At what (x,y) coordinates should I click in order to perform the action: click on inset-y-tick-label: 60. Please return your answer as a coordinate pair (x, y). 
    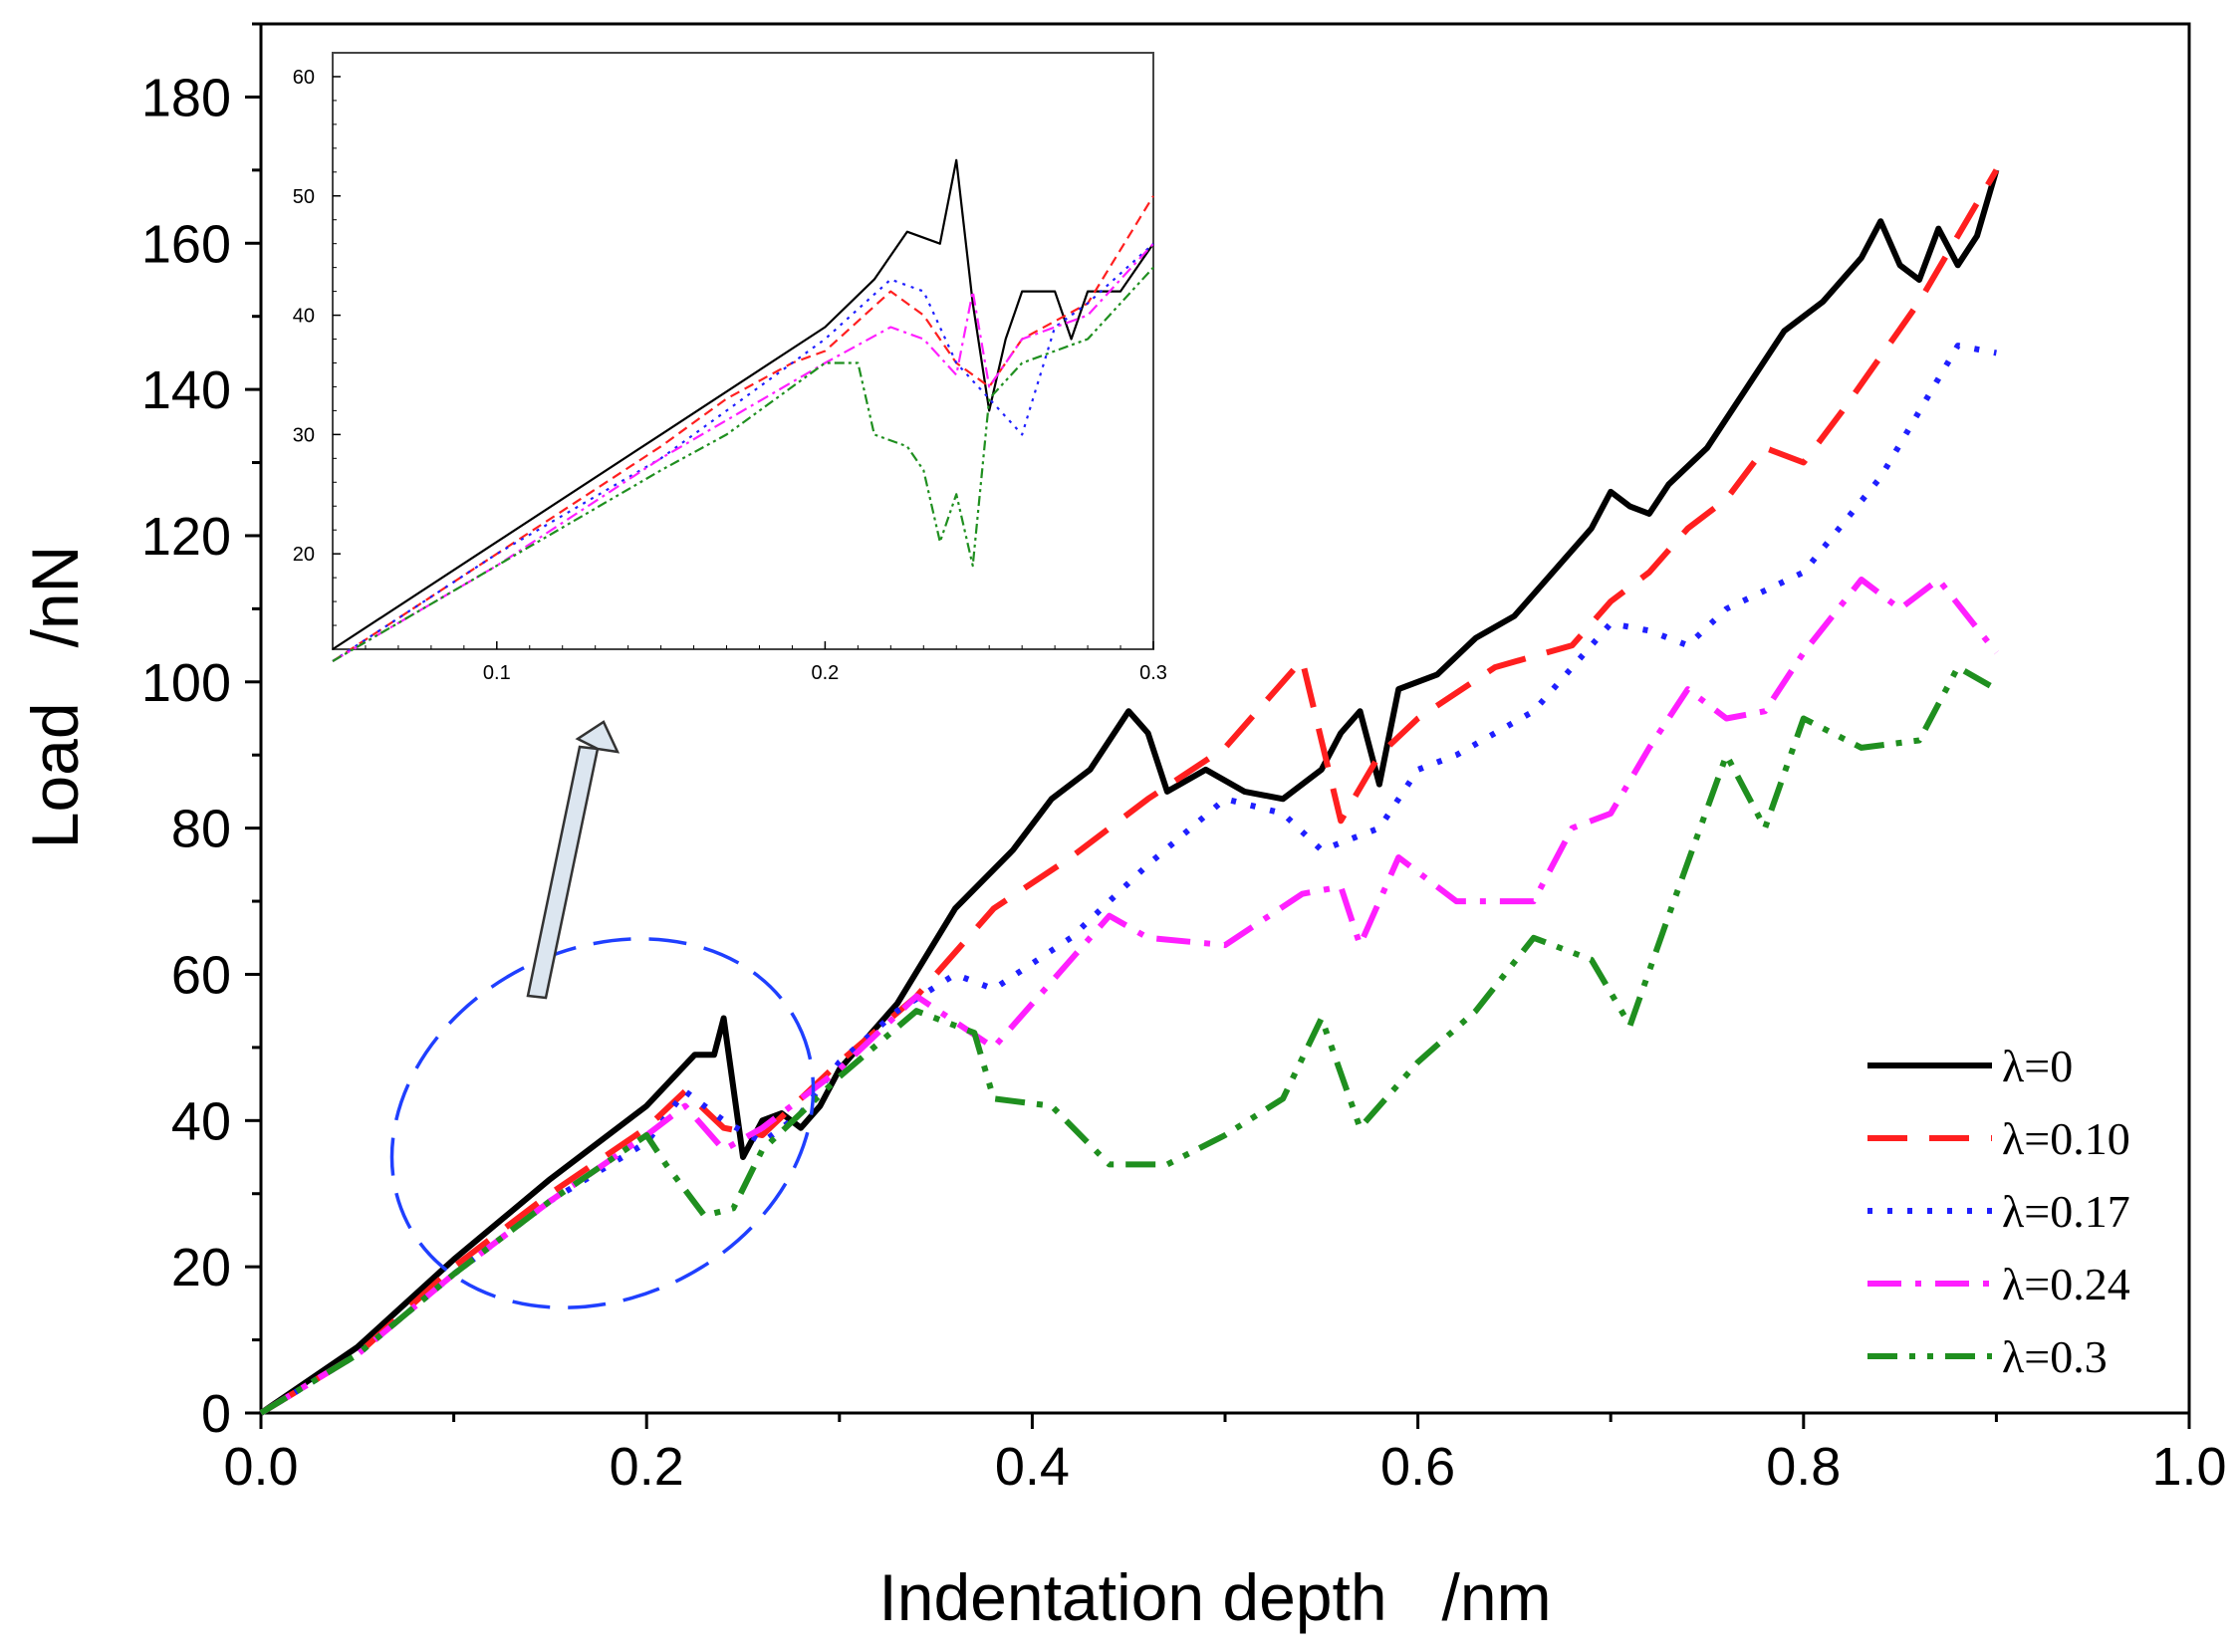
    Looking at the image, I should click on (304, 78).